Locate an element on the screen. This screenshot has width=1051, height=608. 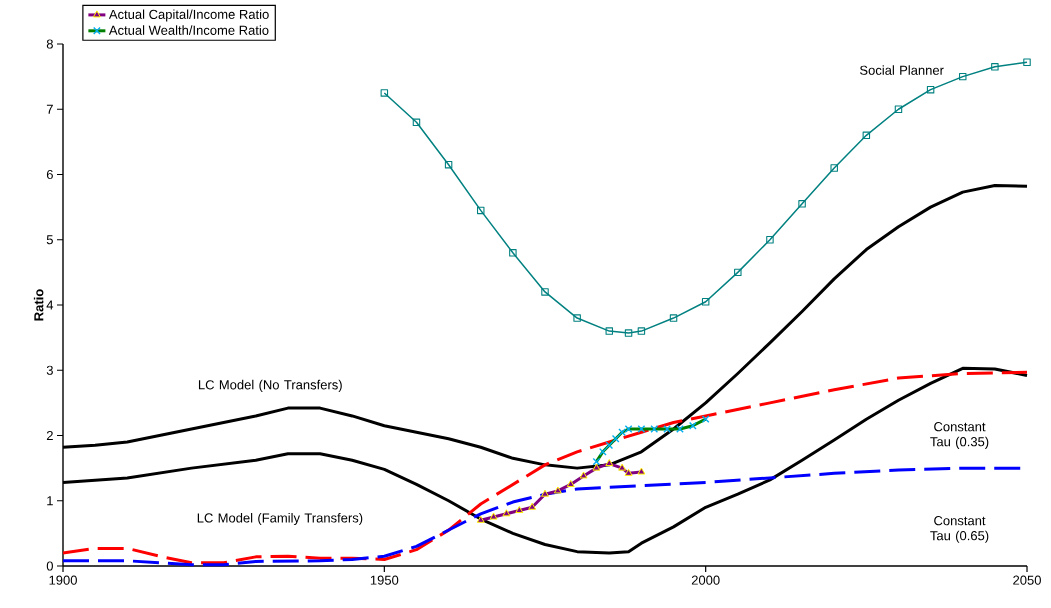
y-tick-label: 5 is located at coordinates (49, 240).